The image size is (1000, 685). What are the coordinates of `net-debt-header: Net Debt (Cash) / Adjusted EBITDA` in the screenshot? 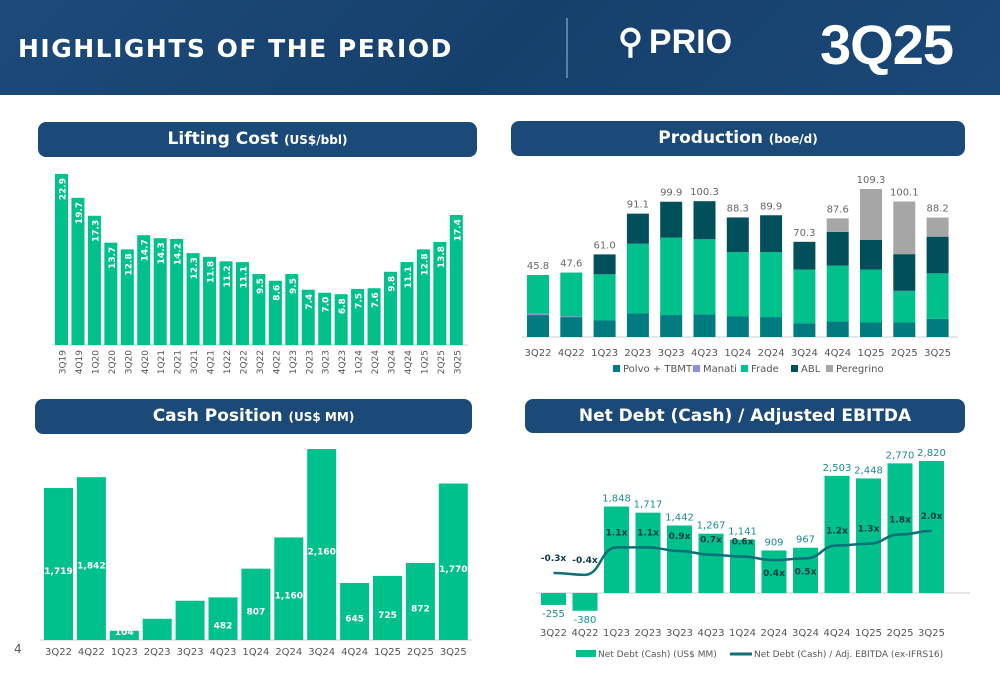 It's located at (745, 416).